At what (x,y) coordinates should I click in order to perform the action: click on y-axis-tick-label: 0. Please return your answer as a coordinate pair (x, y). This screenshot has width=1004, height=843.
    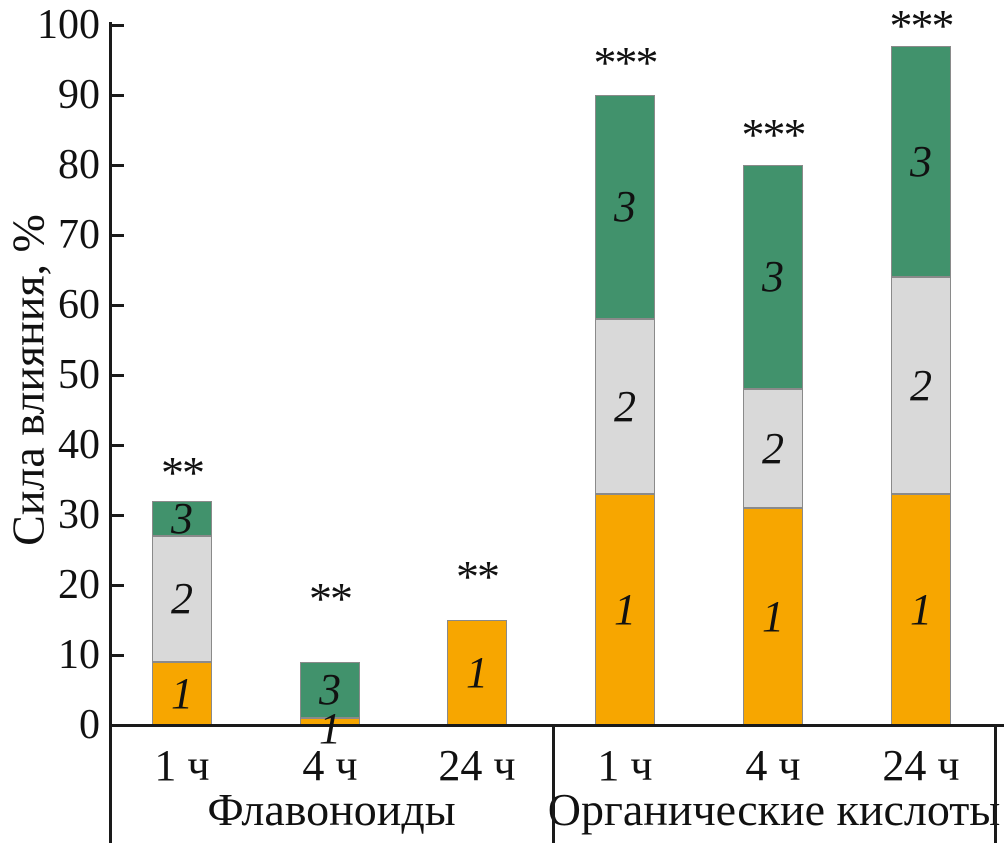
    Looking at the image, I should click on (89, 725).